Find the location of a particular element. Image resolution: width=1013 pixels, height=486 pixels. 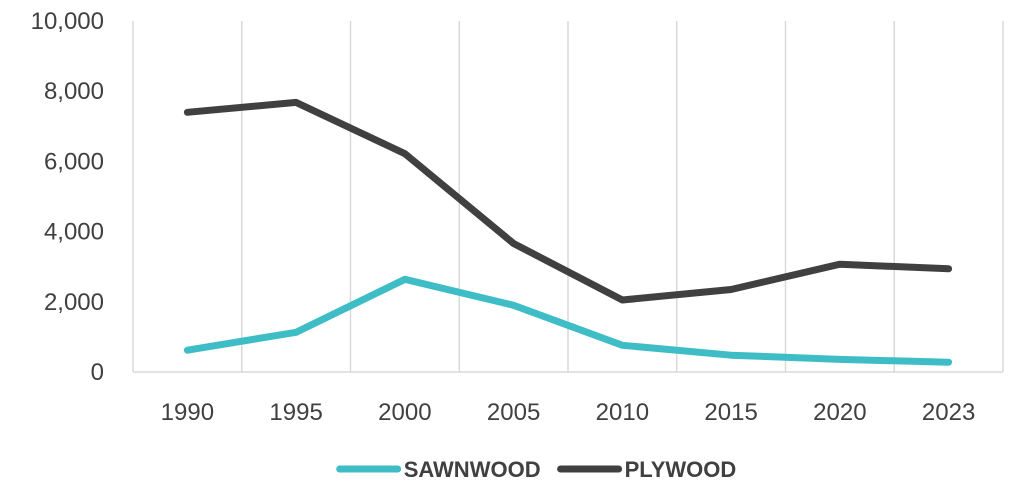

x-tick-label: 2015 is located at coordinates (730, 412).